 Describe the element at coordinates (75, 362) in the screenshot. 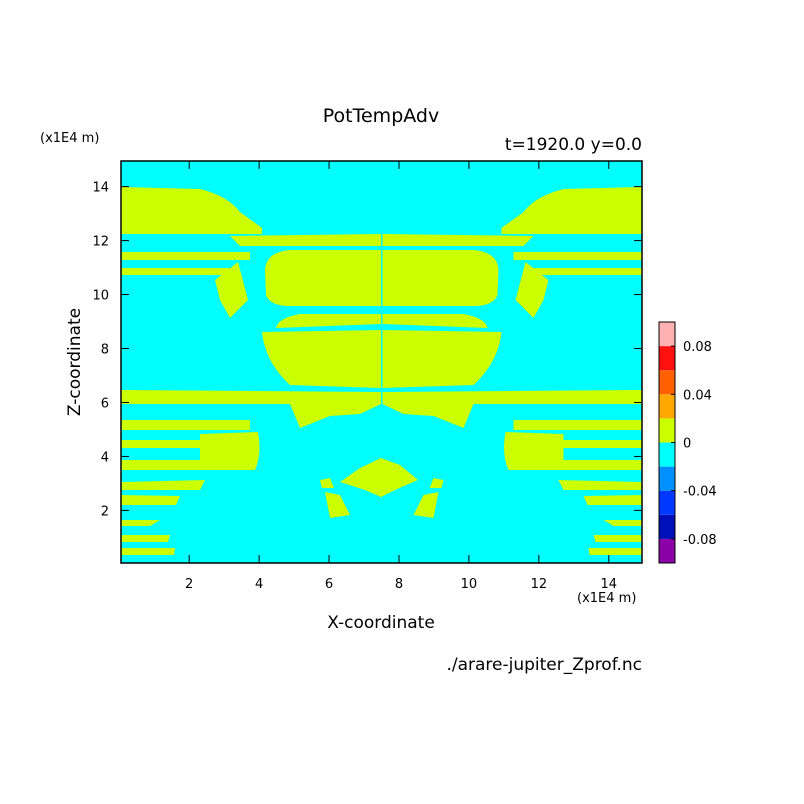

I see `y-axis-label: Z-coordinate` at that location.